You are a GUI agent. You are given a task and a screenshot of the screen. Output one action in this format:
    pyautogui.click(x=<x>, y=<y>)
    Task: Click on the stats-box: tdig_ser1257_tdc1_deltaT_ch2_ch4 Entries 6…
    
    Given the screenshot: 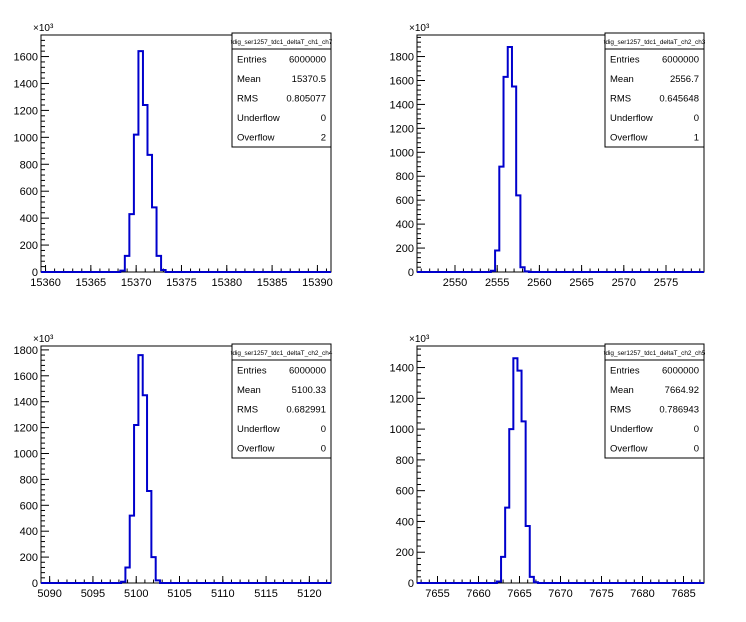 What is the action you would take?
    pyautogui.click(x=282, y=401)
    